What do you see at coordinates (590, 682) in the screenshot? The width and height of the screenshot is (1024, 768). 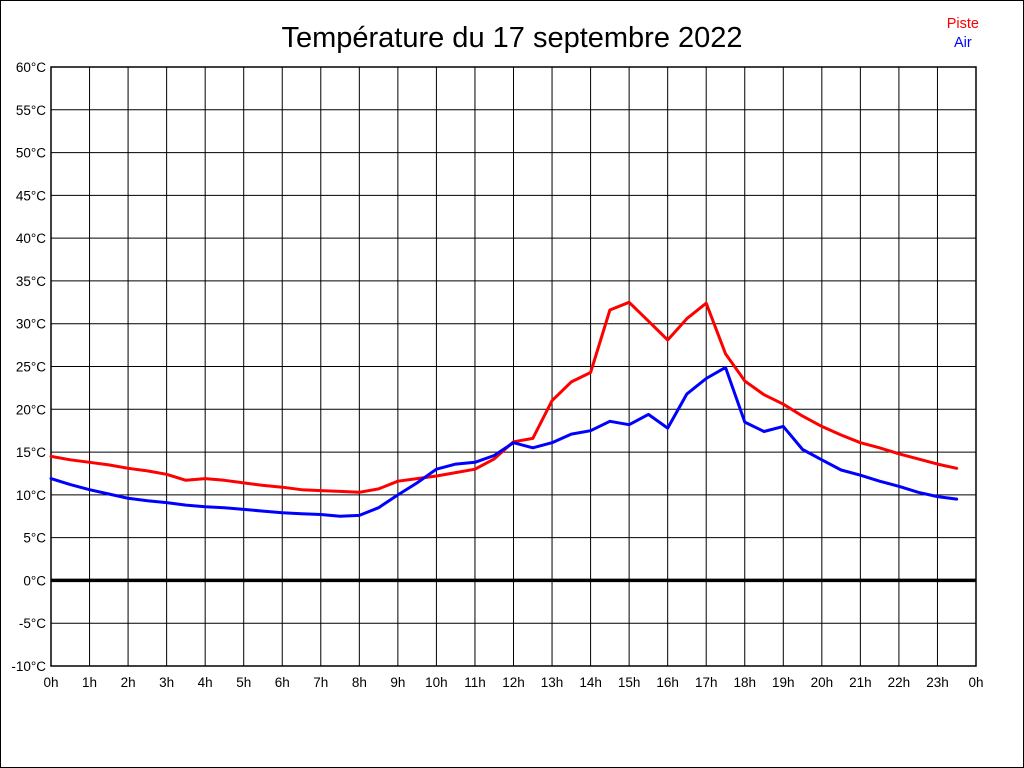 I see `x-axis-tick-label: 14h` at bounding box center [590, 682].